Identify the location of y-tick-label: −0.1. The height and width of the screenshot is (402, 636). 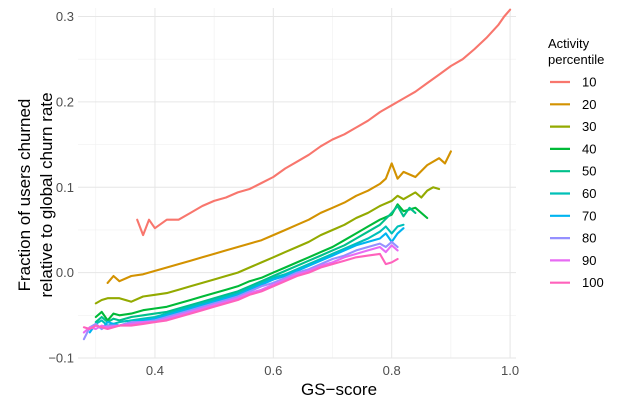
(61, 358).